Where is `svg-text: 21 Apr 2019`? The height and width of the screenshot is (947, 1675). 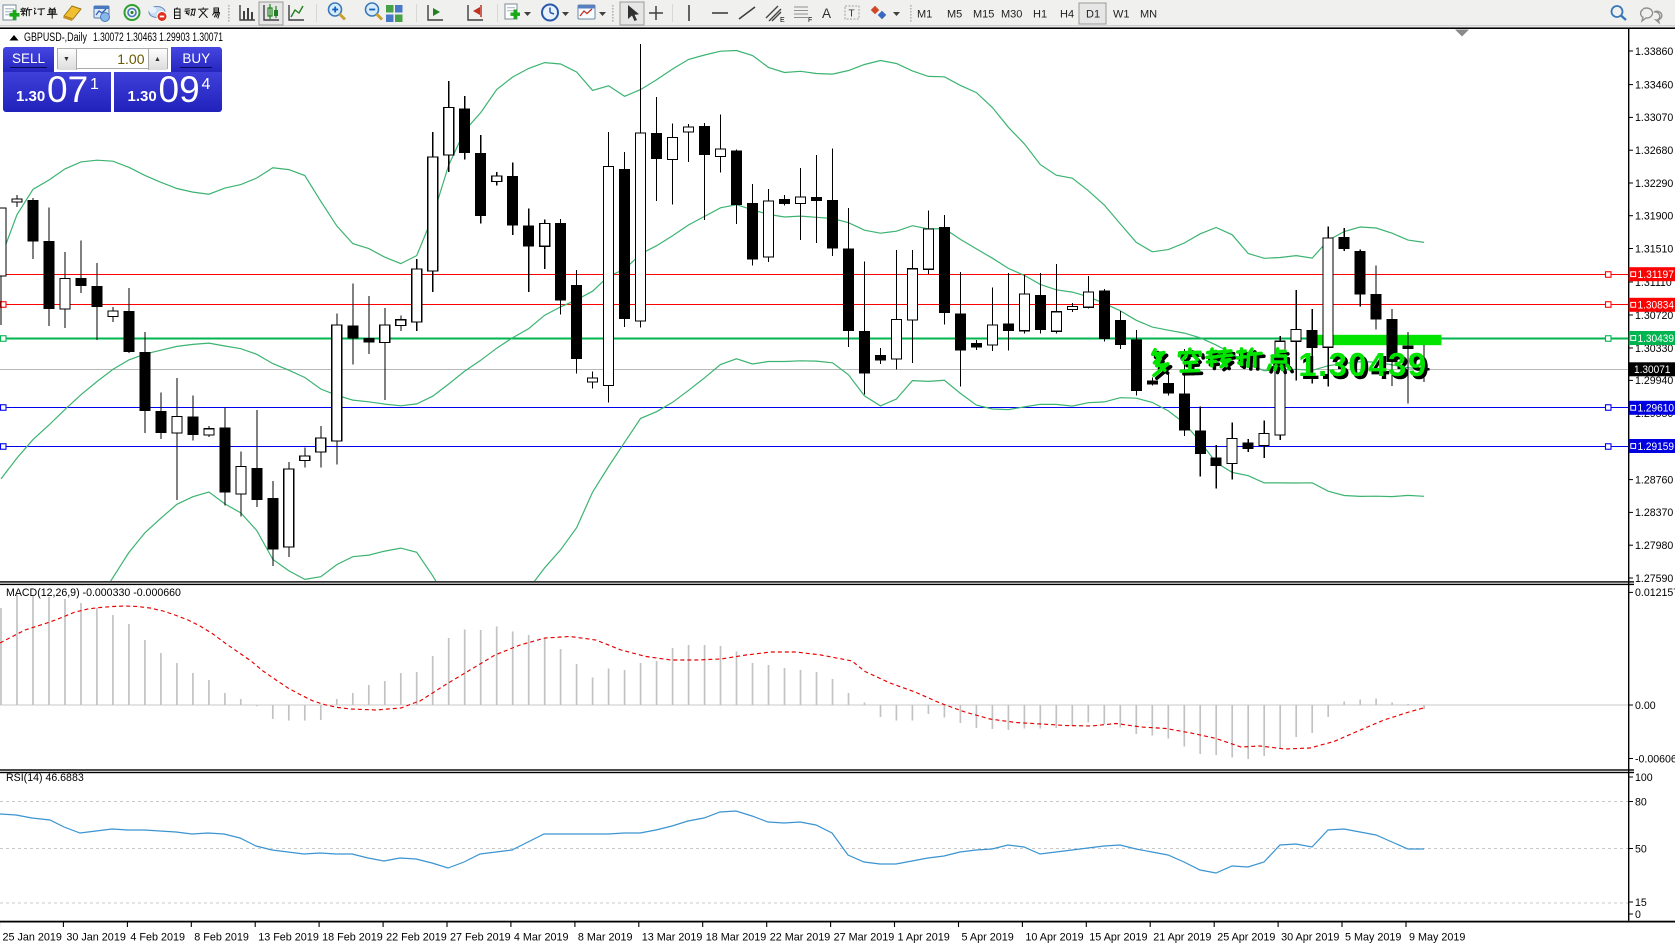
svg-text: 21 Apr 2019 is located at coordinates (1182, 938).